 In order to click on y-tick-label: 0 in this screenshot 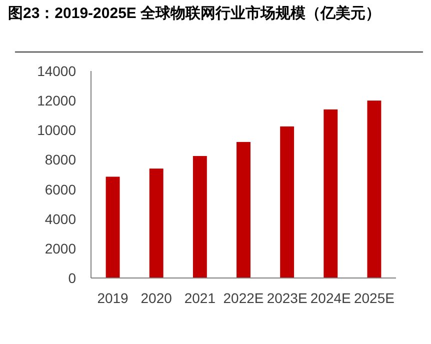, I will do `click(72, 278)`.